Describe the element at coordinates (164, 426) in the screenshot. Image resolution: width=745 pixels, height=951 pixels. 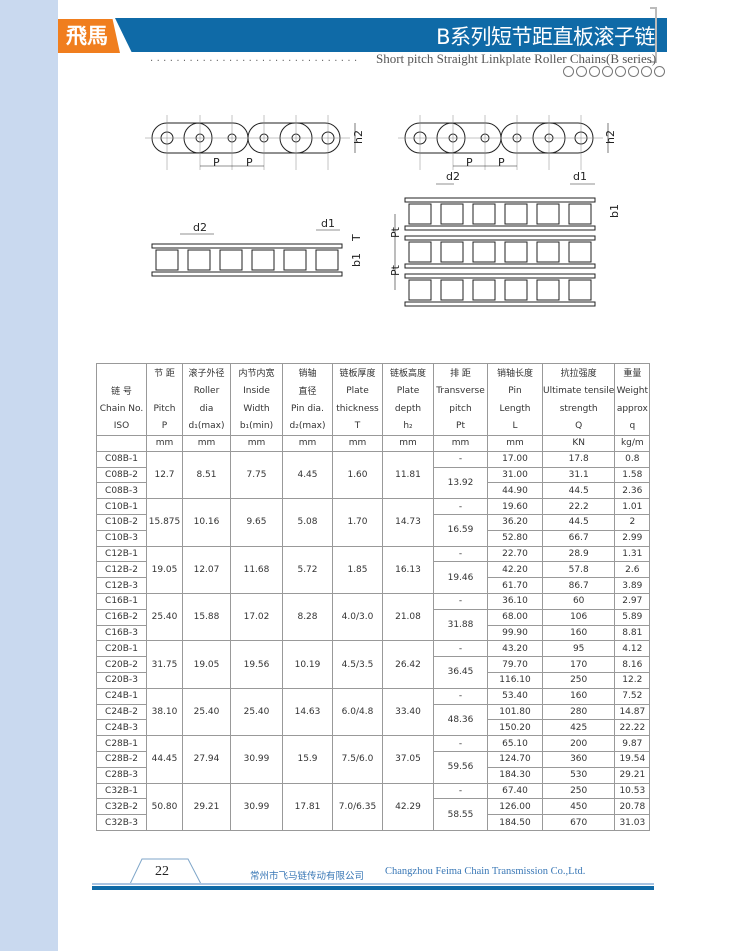
I see `column-header: P` at that location.